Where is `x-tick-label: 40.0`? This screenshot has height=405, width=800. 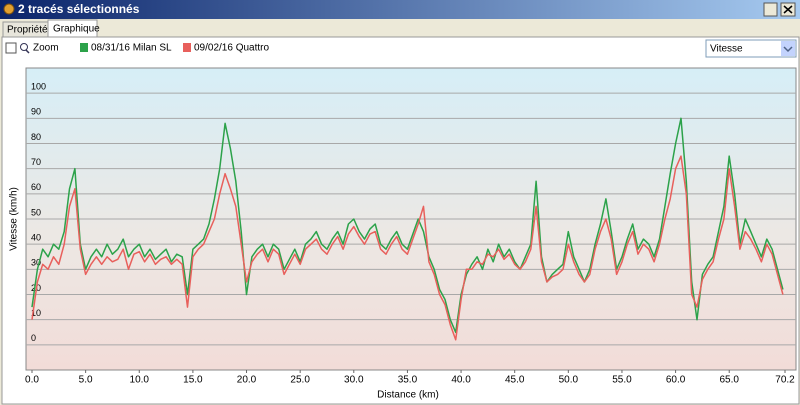
x-tick-label: 40.0 is located at coordinates (461, 380).